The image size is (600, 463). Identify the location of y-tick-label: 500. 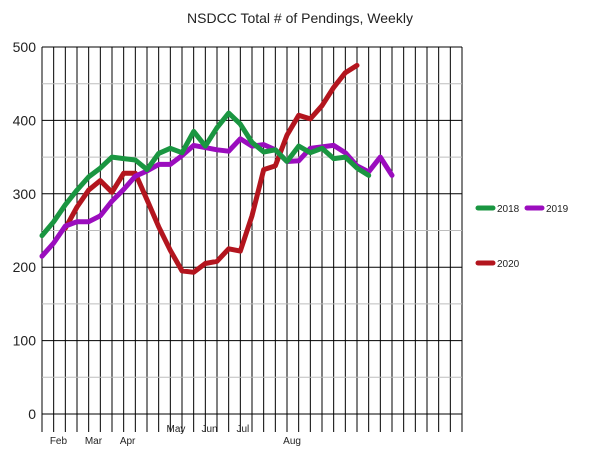
(25, 47).